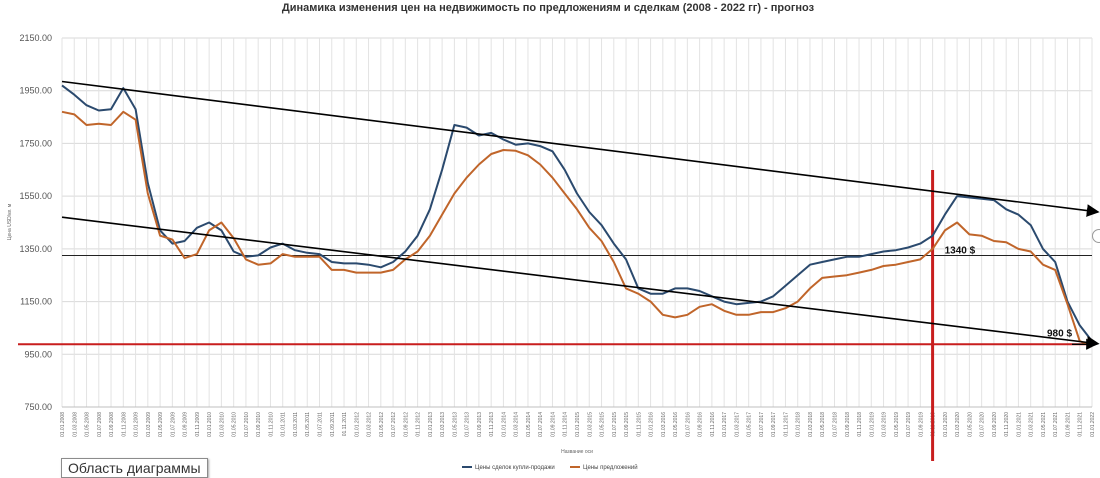 This screenshot has height=478, width=1100. What do you see at coordinates (210, 424) in the screenshot?
I see `x-tick-label: 01.01.2010` at bounding box center [210, 424].